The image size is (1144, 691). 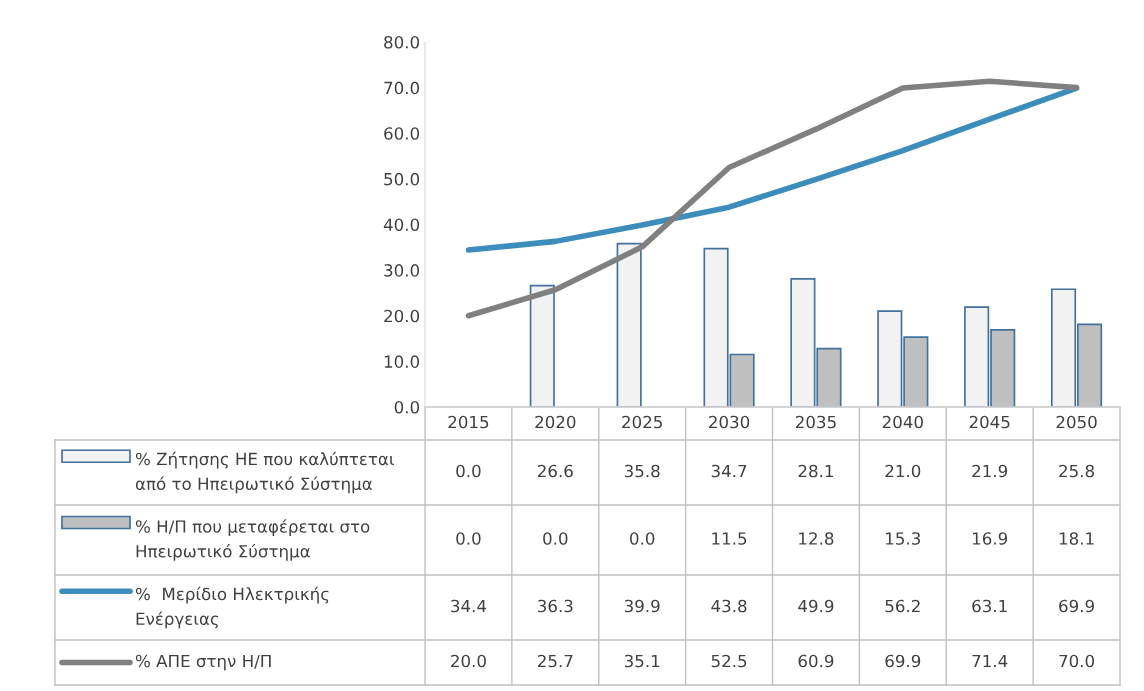 I want to click on x-tick-label: 2040, so click(x=902, y=422).